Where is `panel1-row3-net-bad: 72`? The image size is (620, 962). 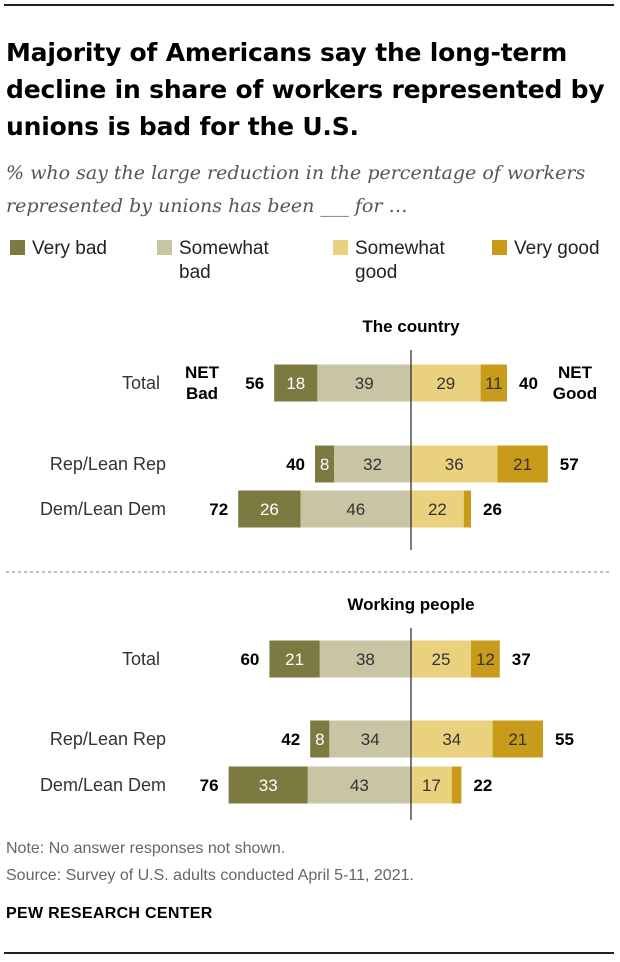 panel1-row3-net-bad: 72 is located at coordinates (218, 509).